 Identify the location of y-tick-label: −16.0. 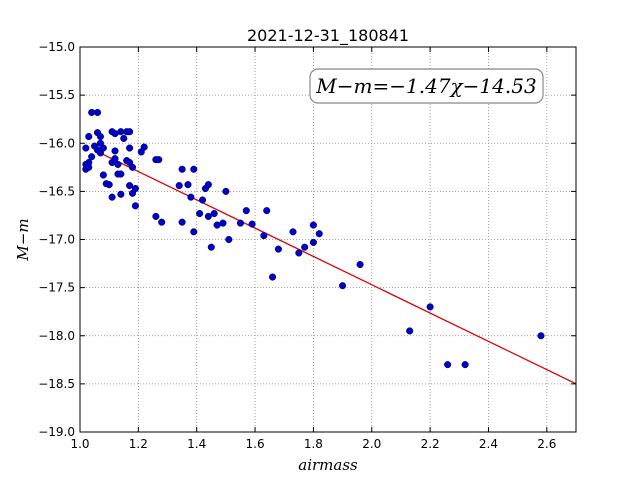
(56, 143).